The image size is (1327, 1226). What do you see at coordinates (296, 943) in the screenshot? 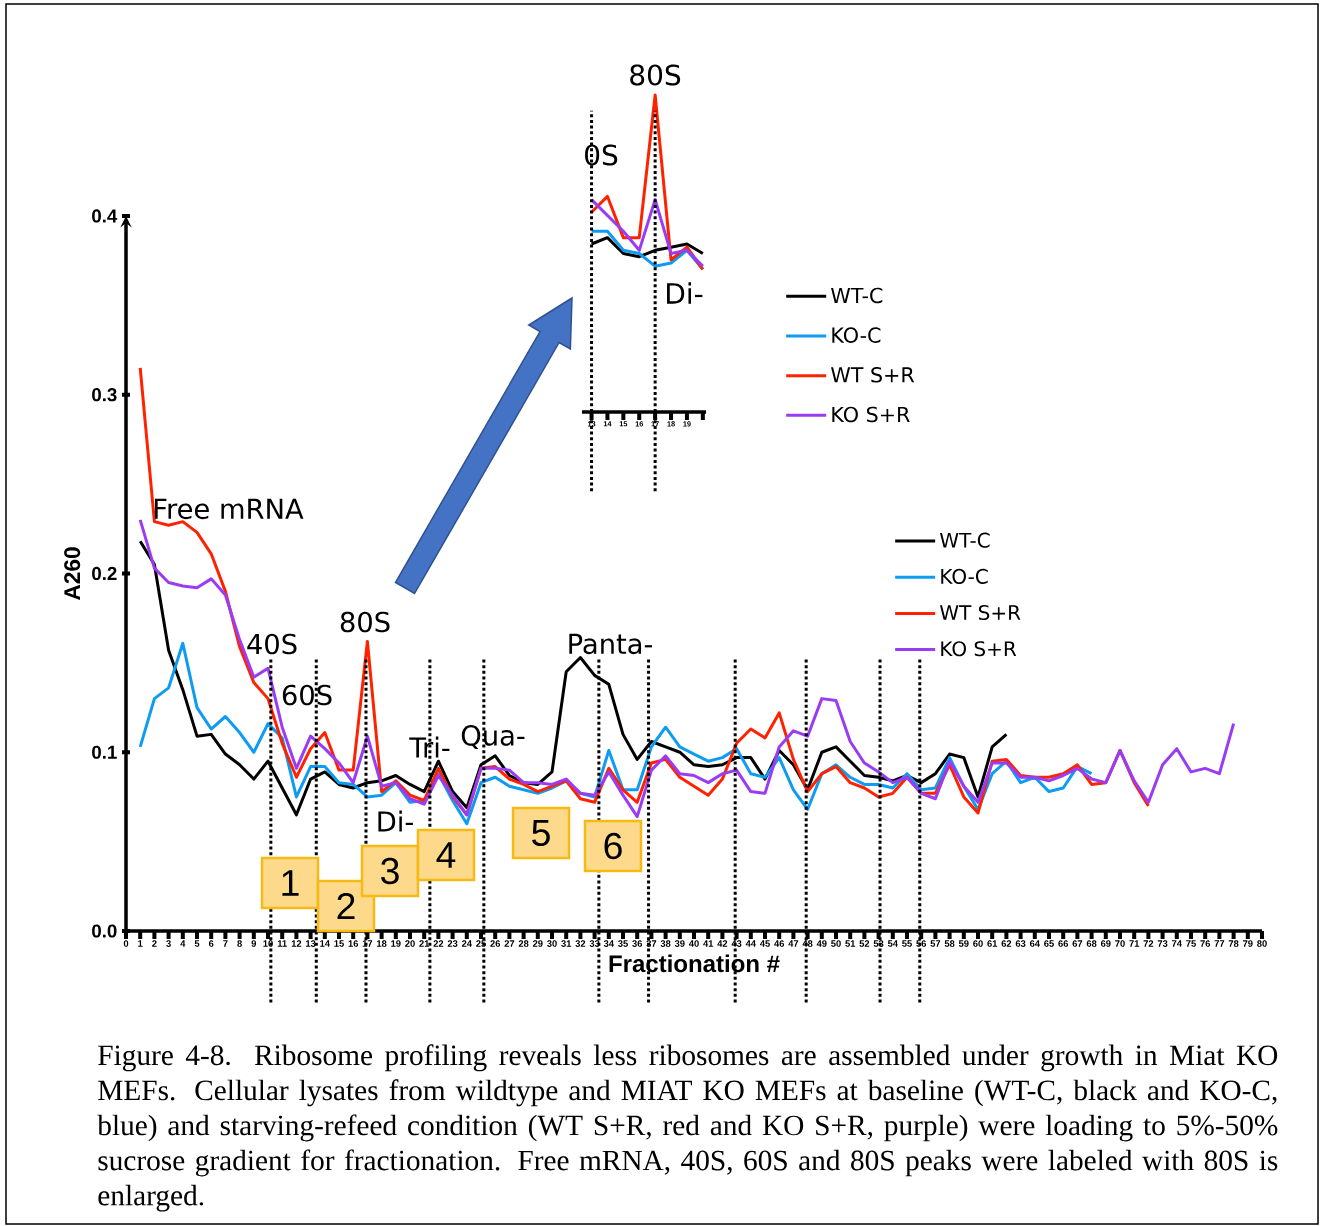
I see `x-tick-label: 12` at bounding box center [296, 943].